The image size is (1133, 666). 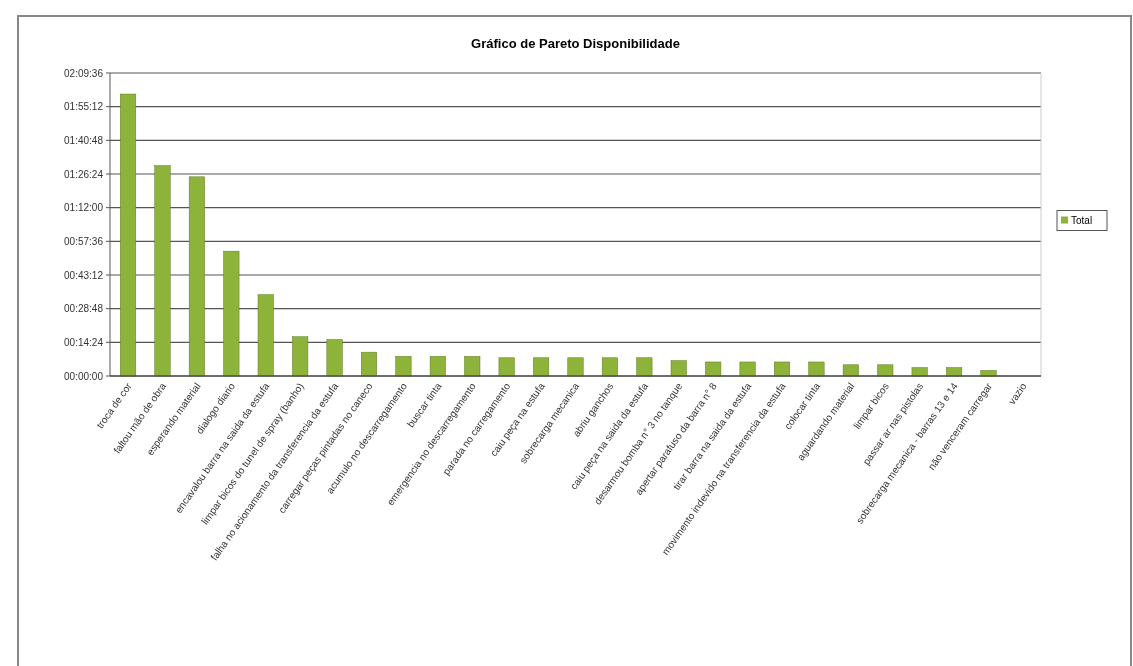 What do you see at coordinates (84, 241) in the screenshot?
I see `y-tick-label: 00:57:36` at bounding box center [84, 241].